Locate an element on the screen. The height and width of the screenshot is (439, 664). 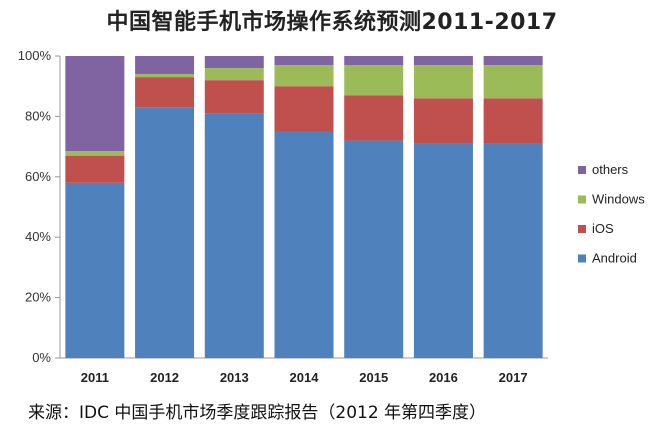
y-tick-label: 0% is located at coordinates (41, 357).